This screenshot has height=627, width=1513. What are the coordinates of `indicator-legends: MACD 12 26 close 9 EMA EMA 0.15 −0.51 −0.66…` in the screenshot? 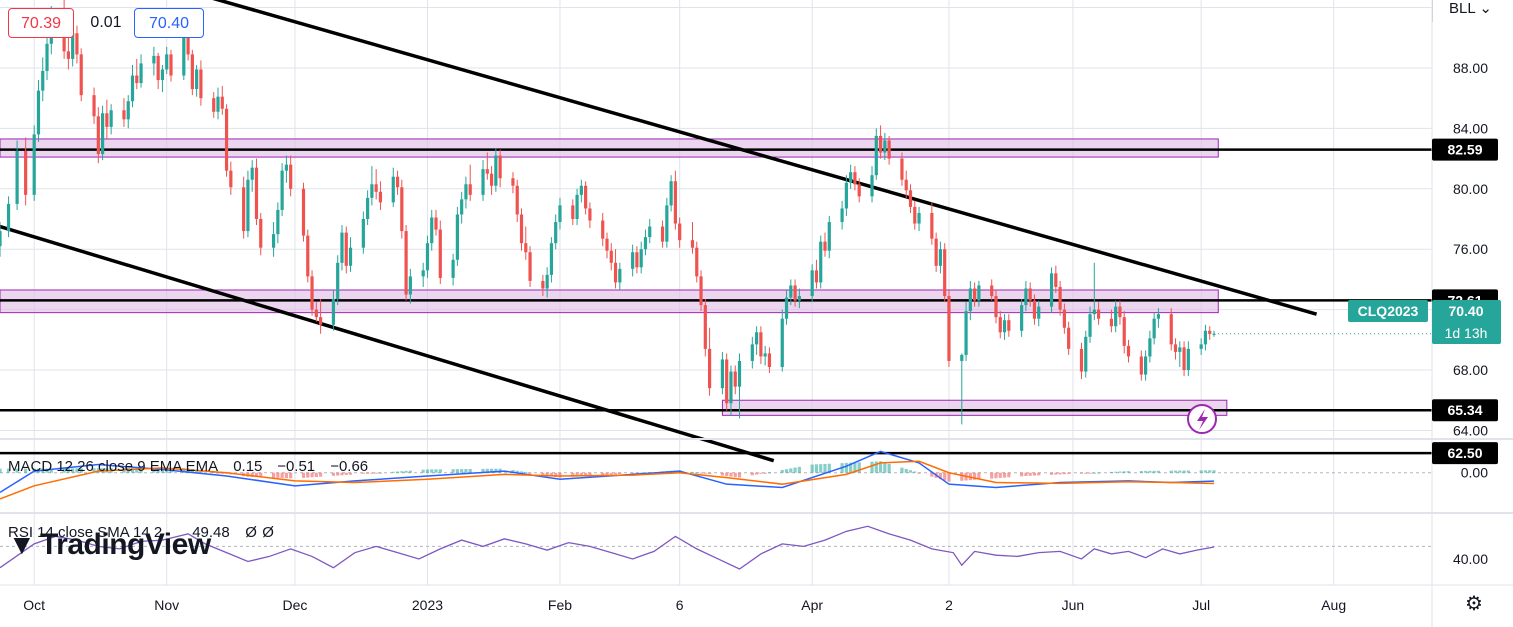 It's located at (188, 499).